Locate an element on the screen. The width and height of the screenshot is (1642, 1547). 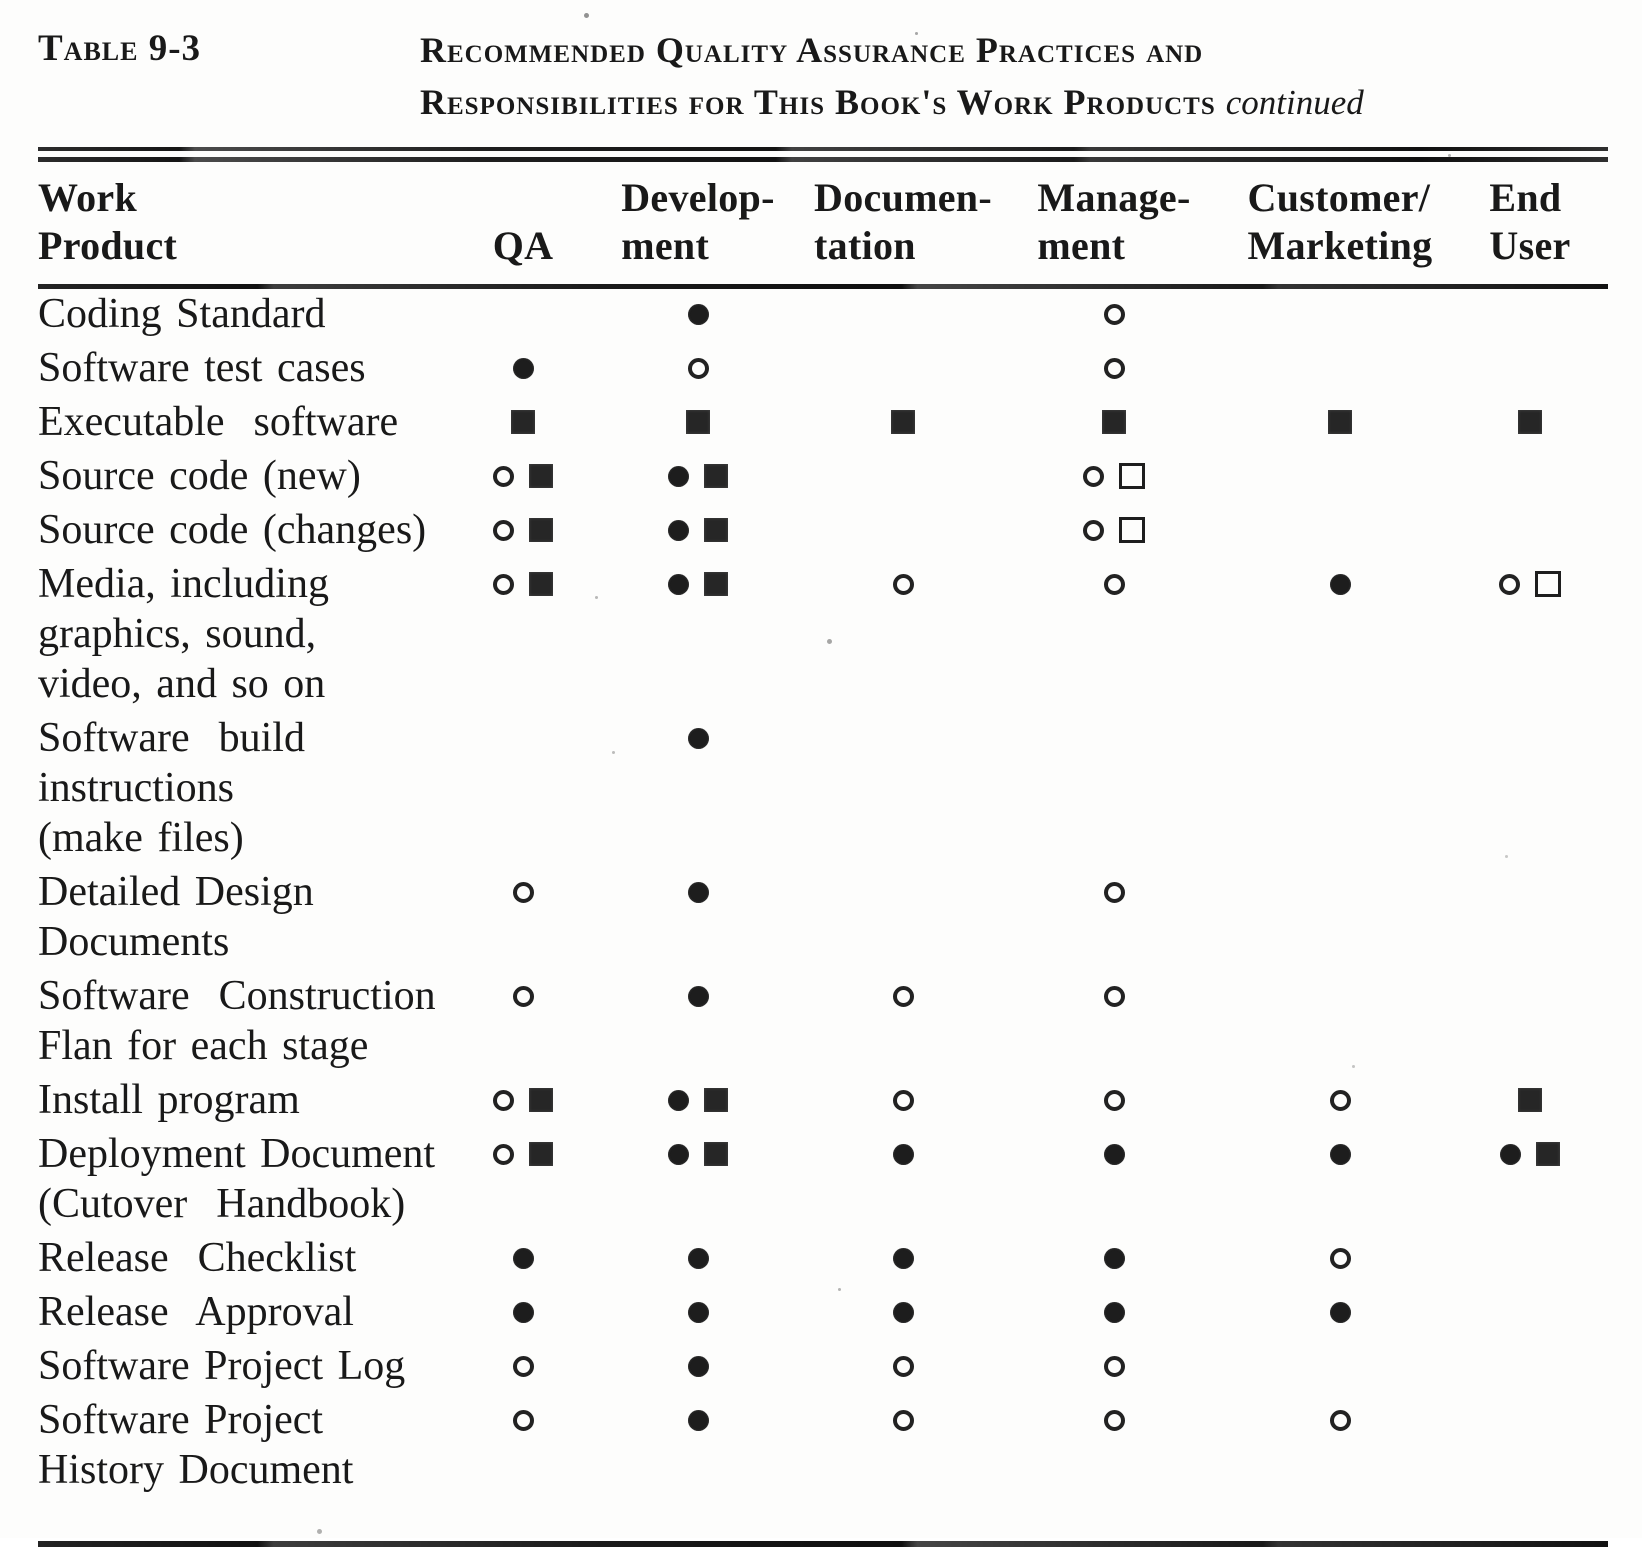
header-rule is located at coordinates (823, 286).